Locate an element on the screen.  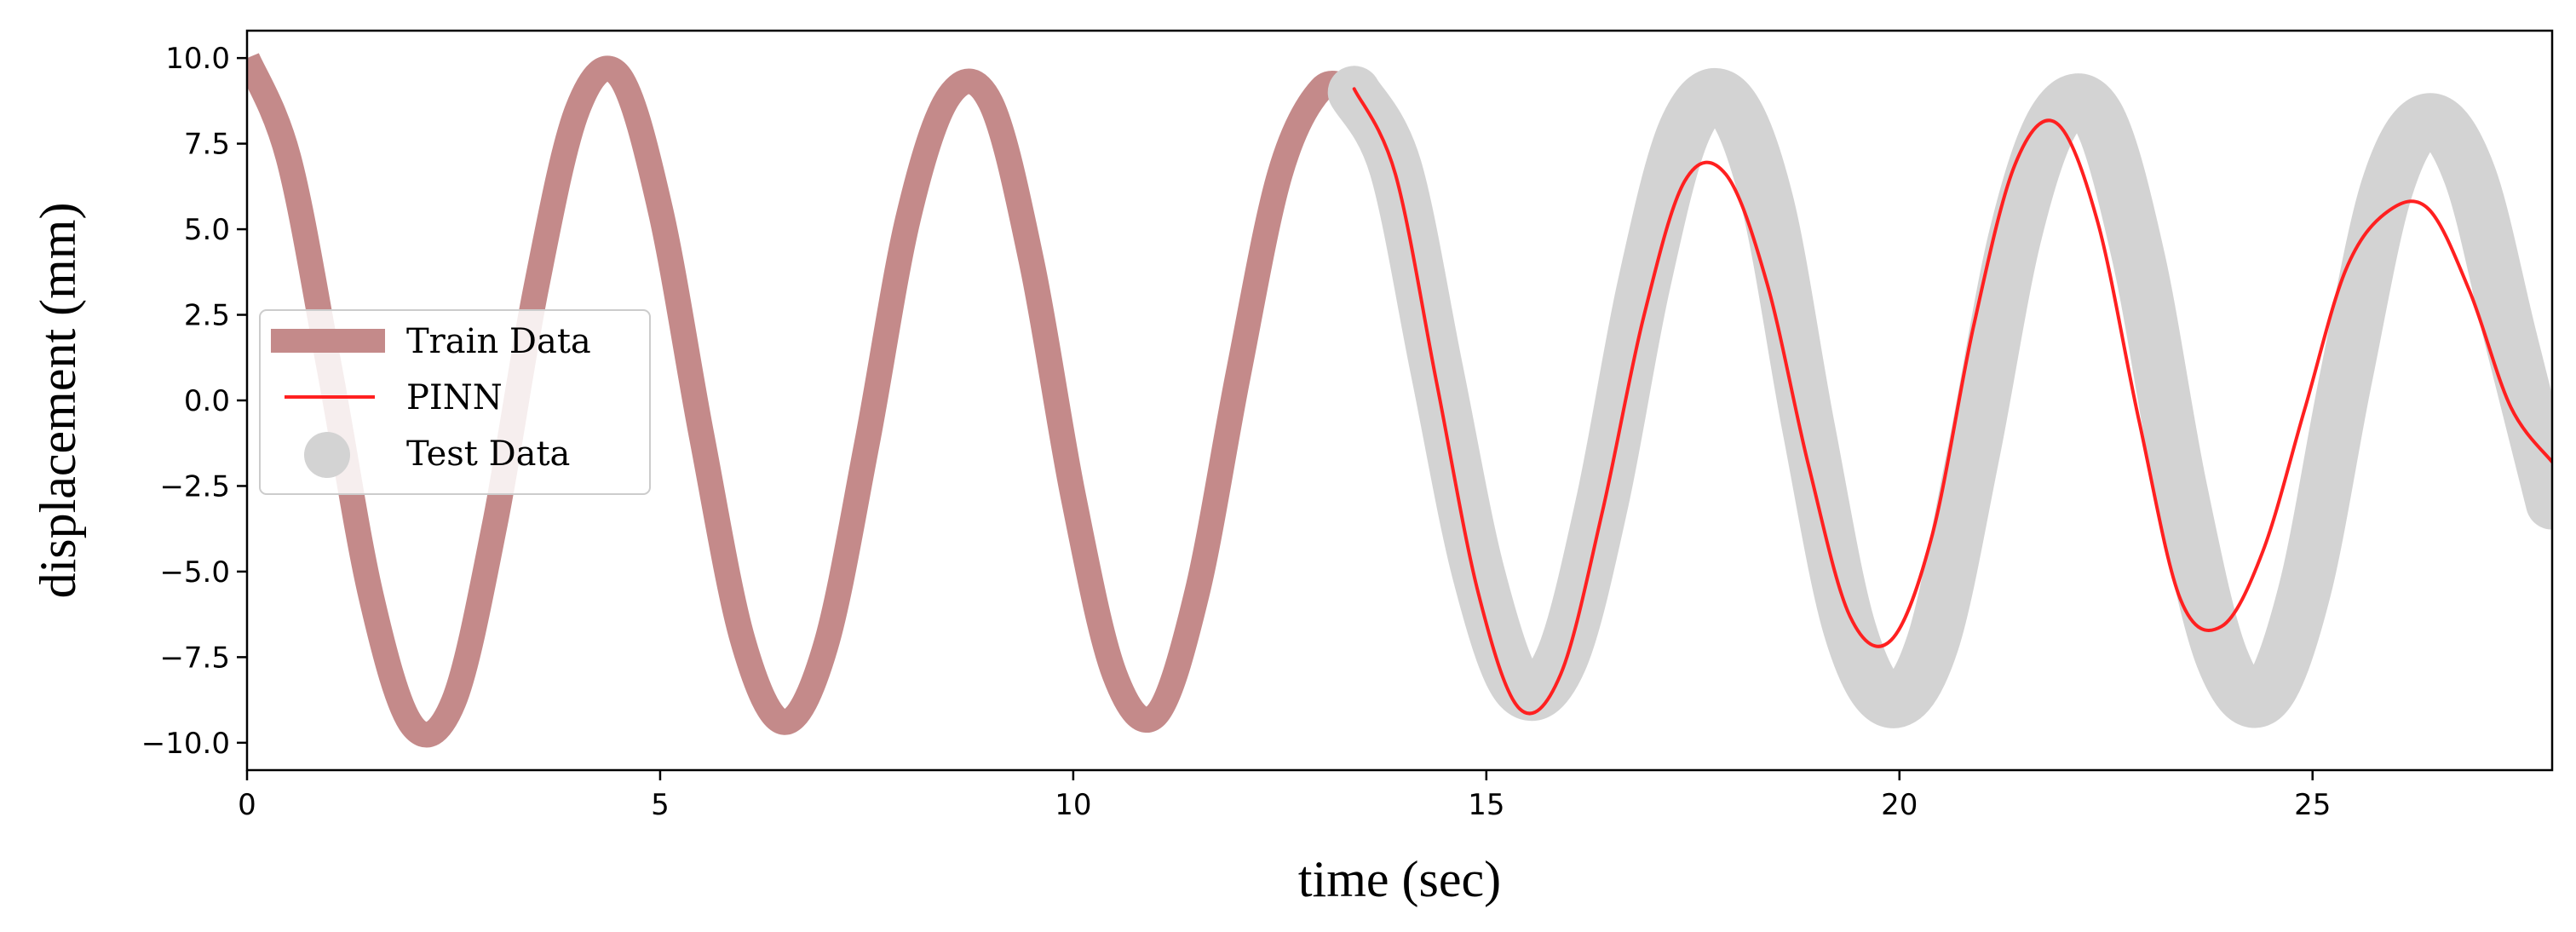
x-tick-label: 20 is located at coordinates (1899, 805).